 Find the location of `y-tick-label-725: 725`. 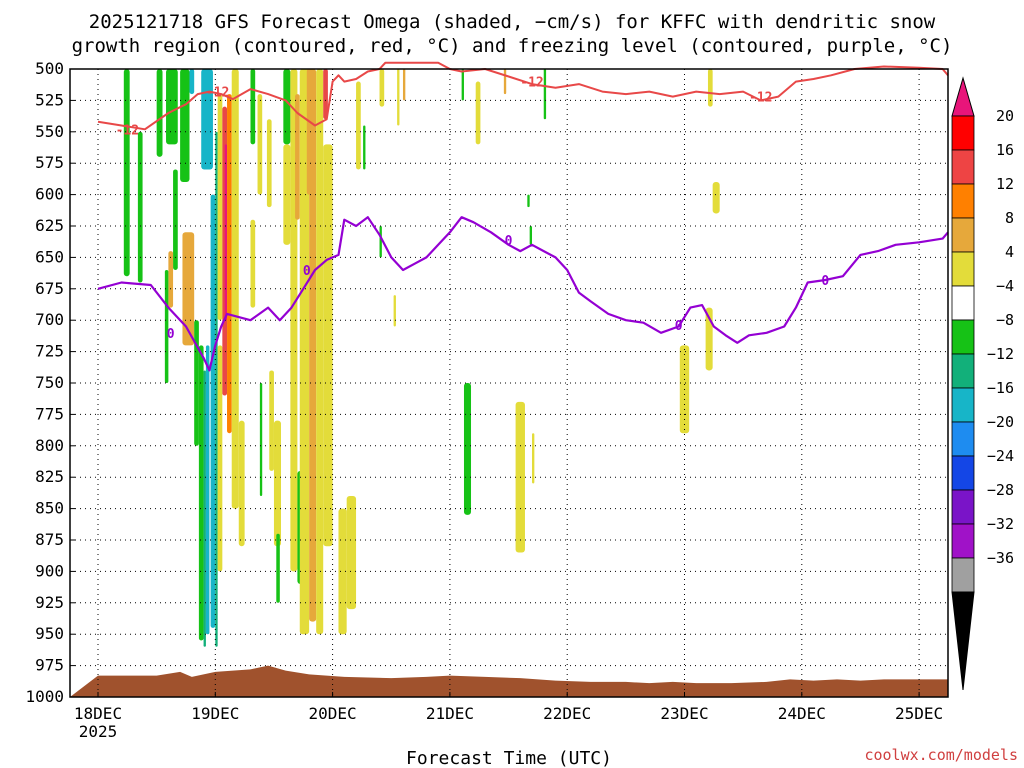

y-tick-label-725: 725 is located at coordinates (49, 351).